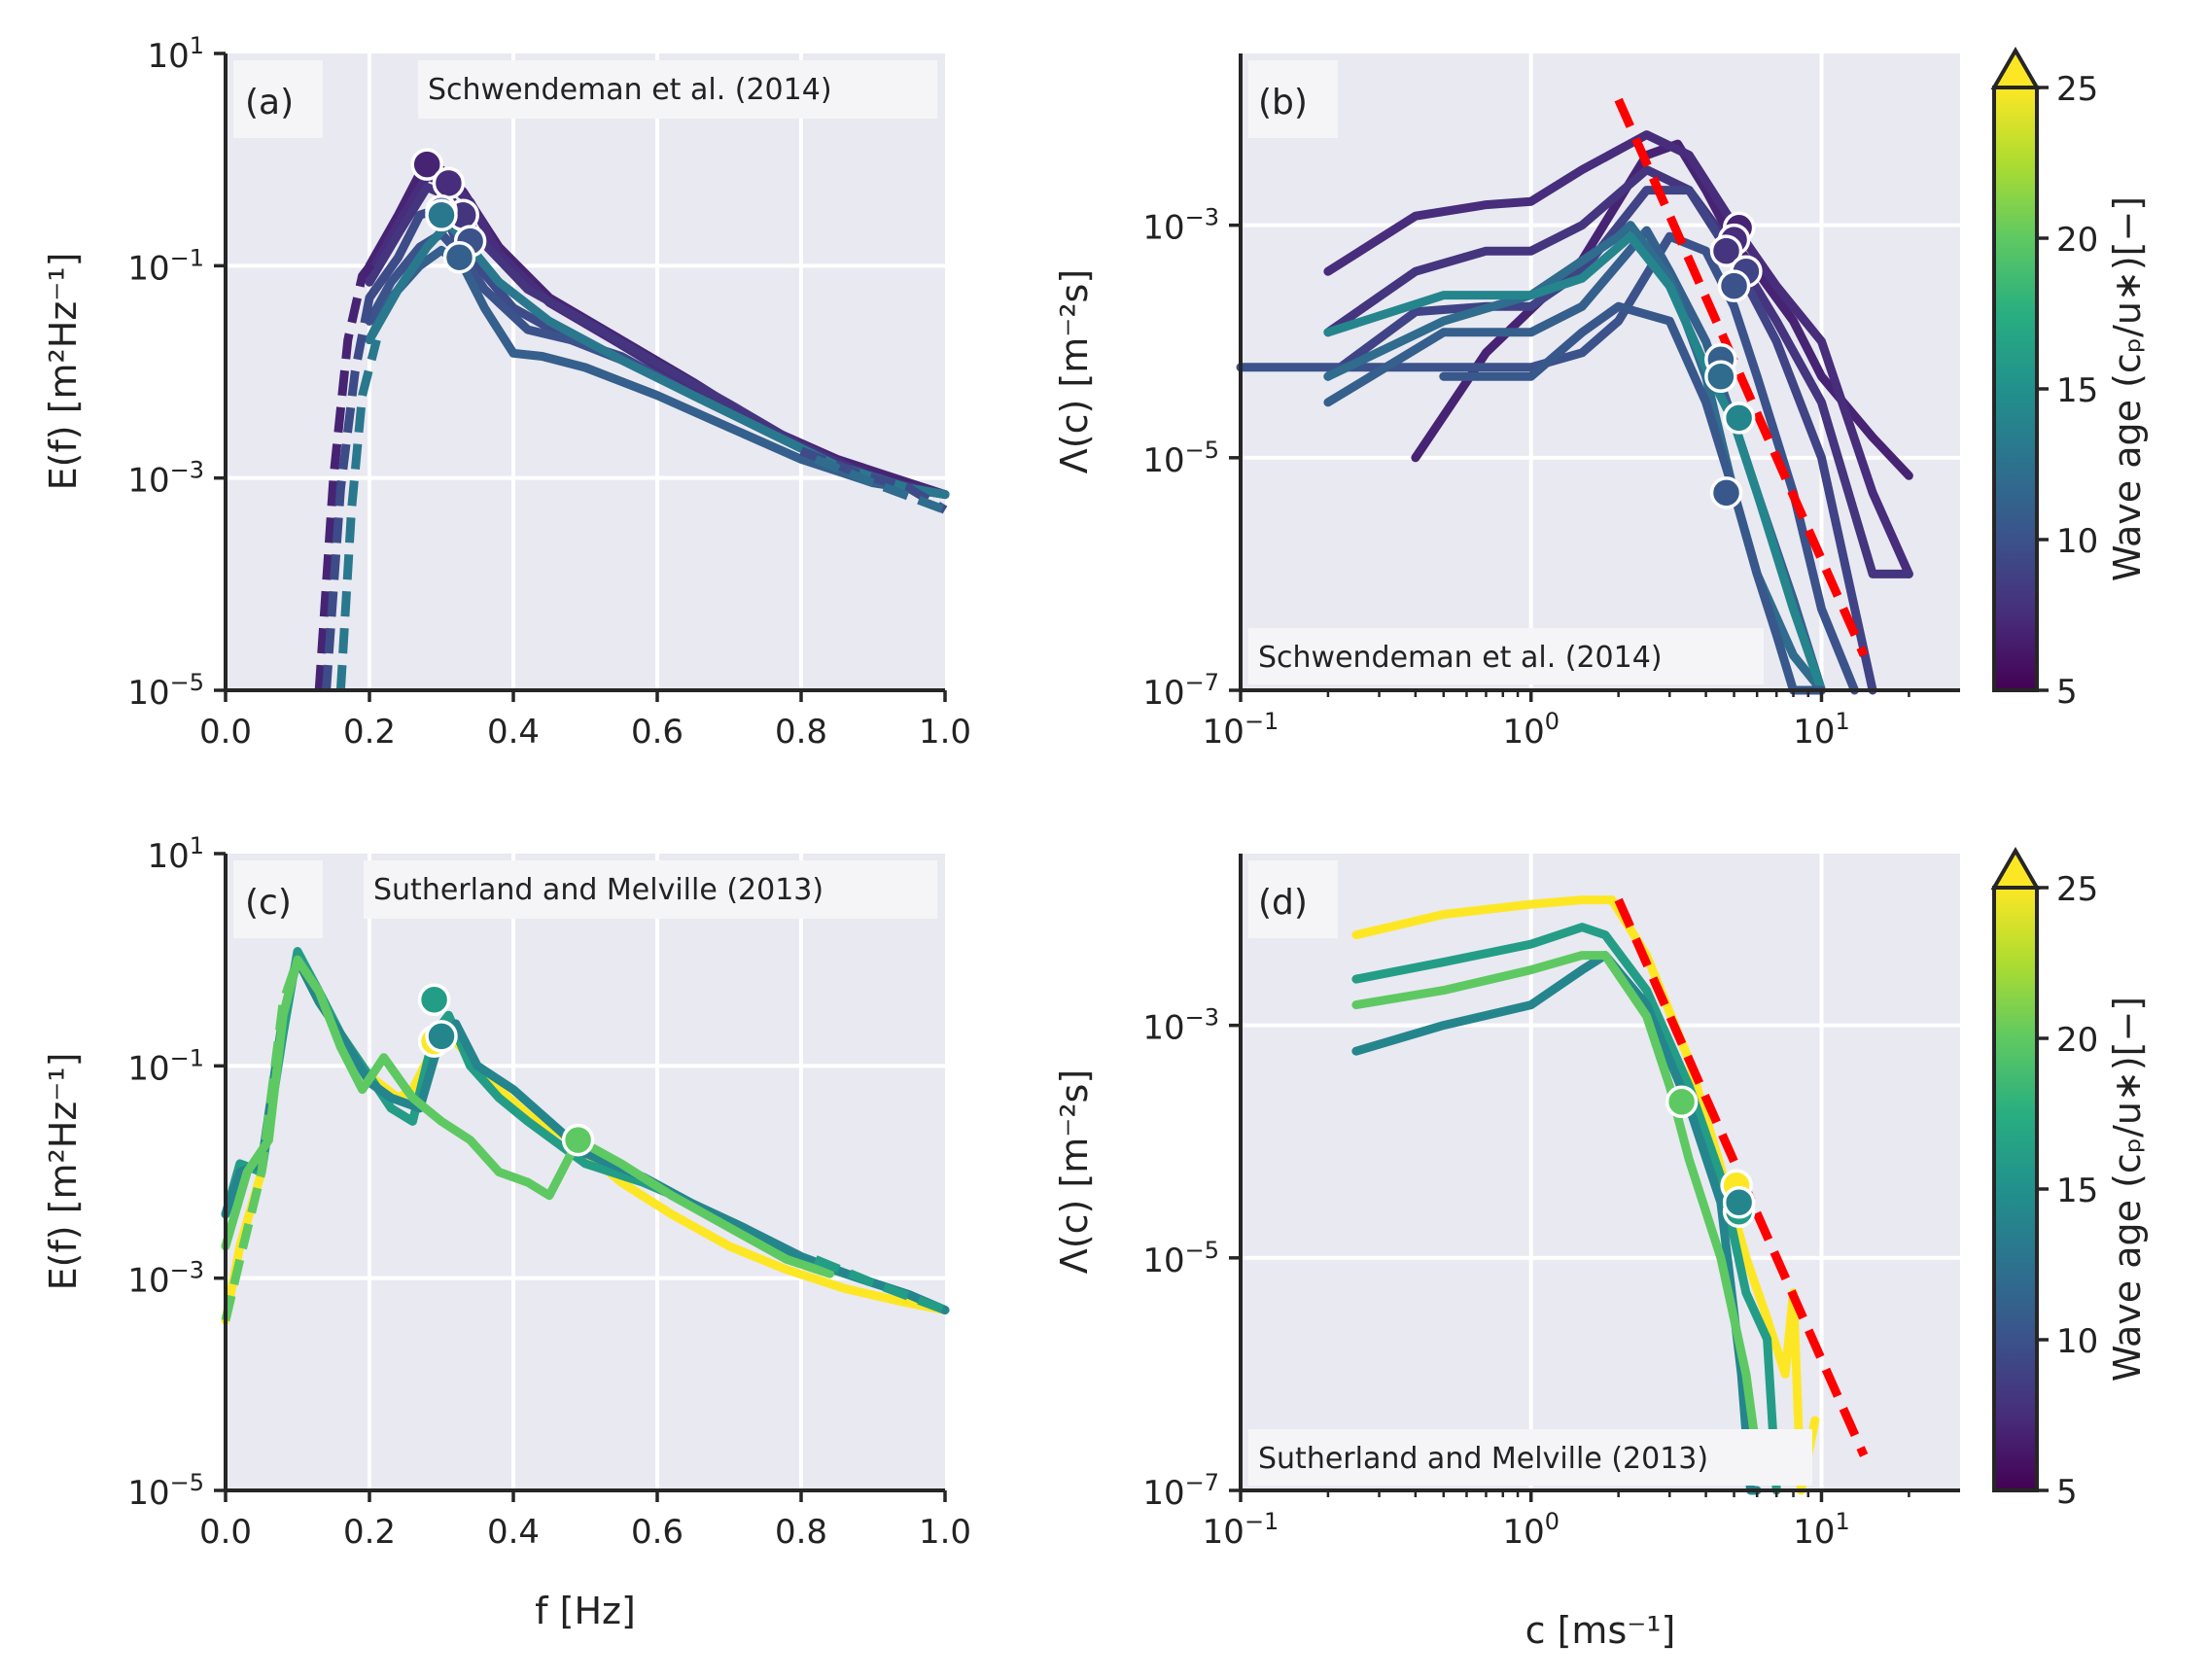 The image size is (2208, 1680). Describe the element at coordinates (268, 903) in the screenshot. I see `panel-label: (c)` at that location.